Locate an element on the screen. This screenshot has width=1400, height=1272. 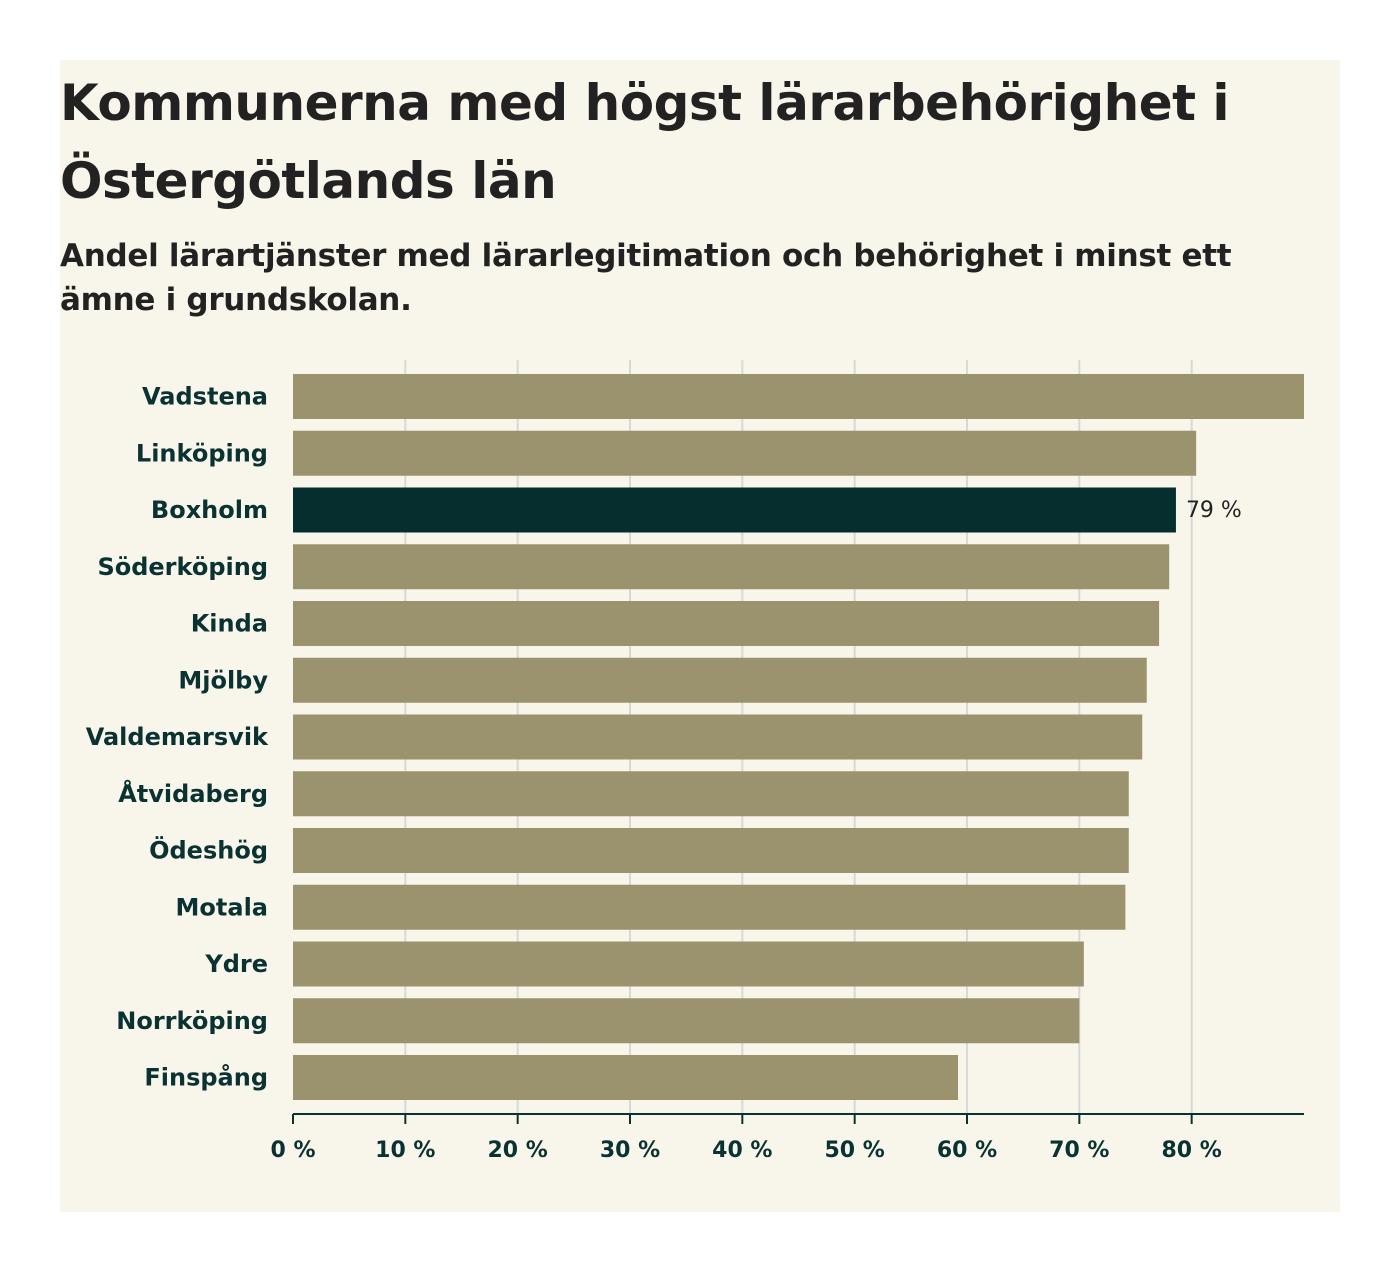
category-label: Finspång is located at coordinates (206, 1077).